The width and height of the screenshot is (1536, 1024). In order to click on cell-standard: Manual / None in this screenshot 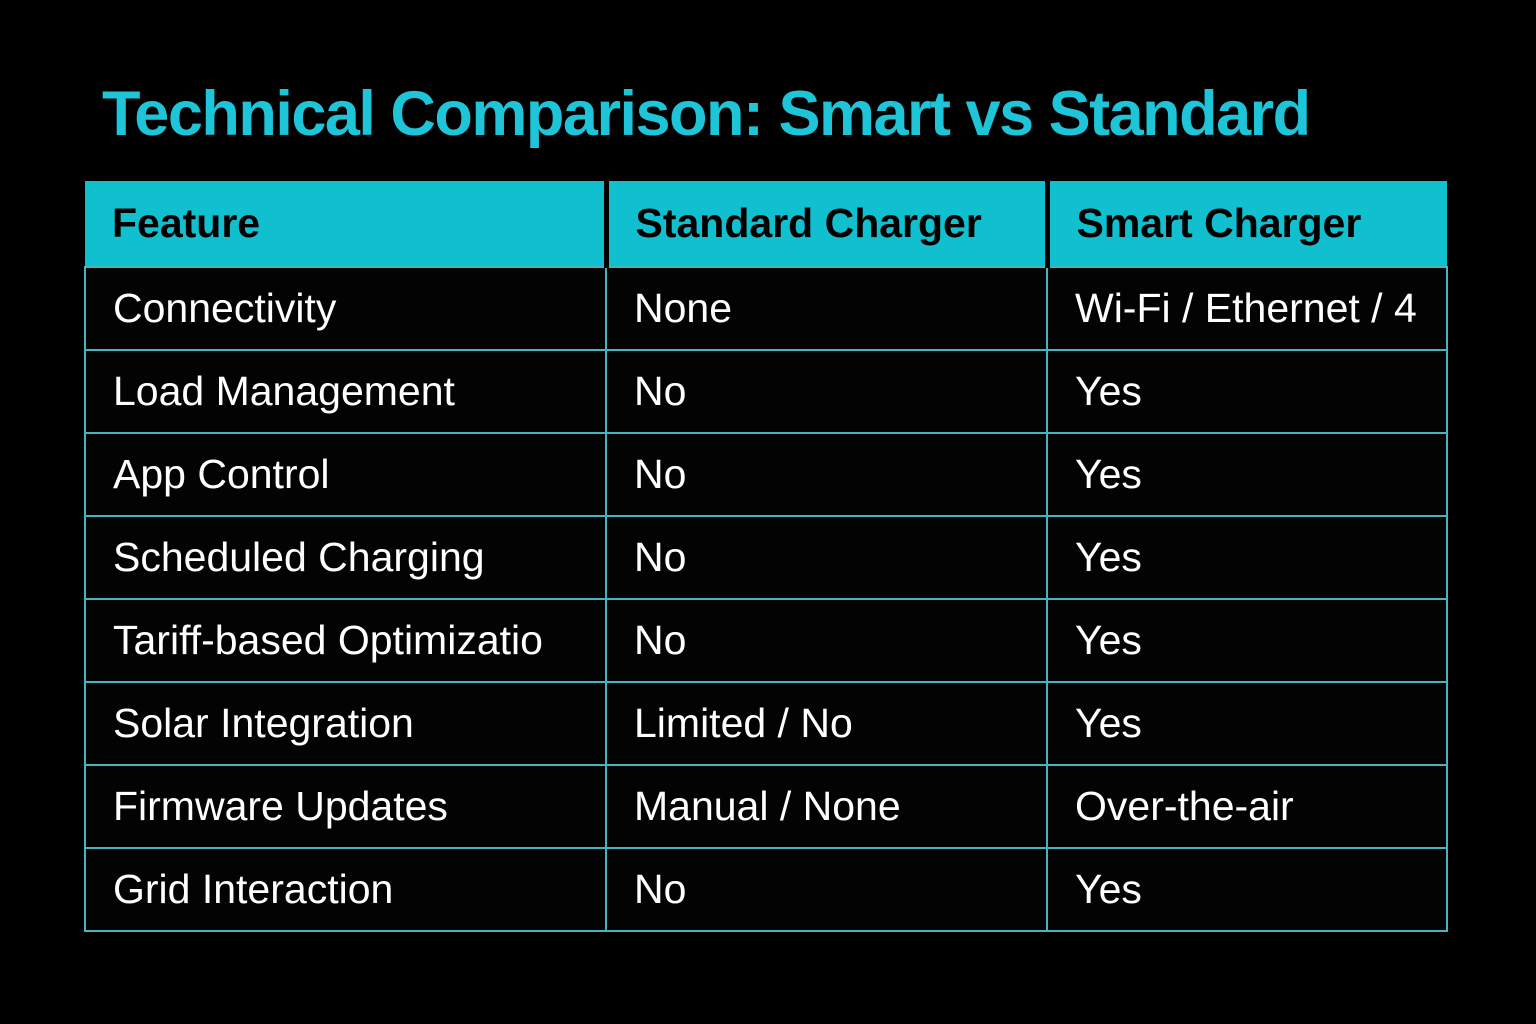, I will do `click(826, 806)`.